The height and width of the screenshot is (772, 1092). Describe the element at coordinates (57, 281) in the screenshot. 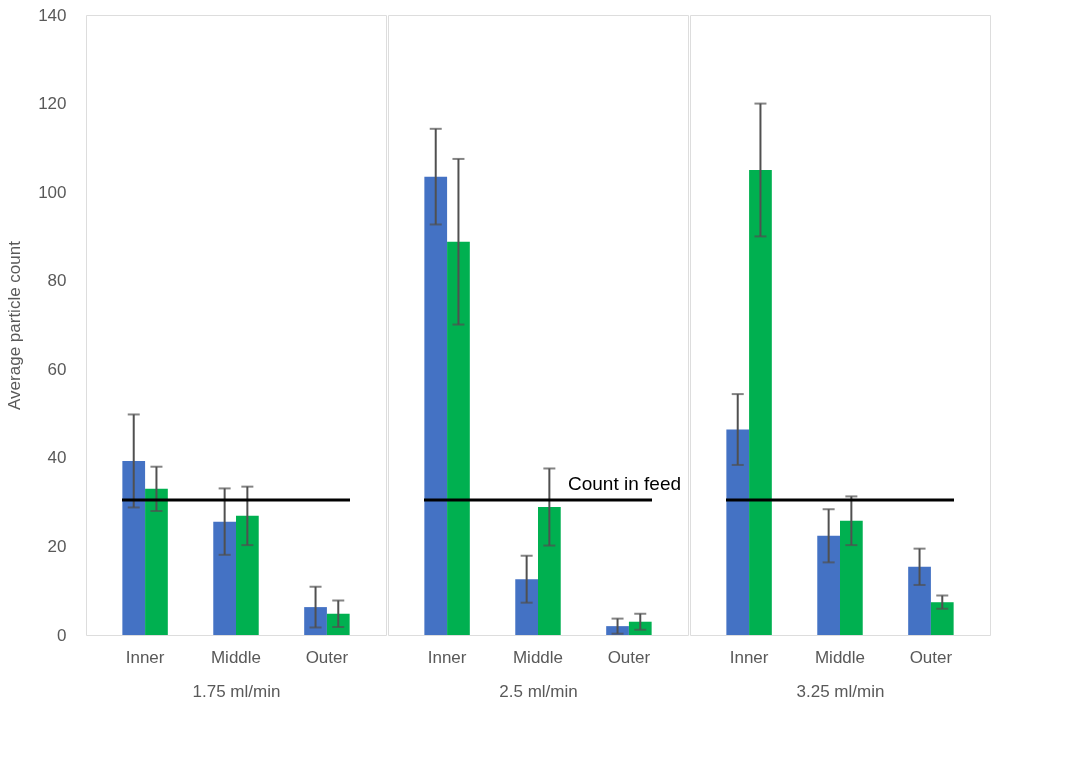

I see `y-tick-label: 80` at that location.